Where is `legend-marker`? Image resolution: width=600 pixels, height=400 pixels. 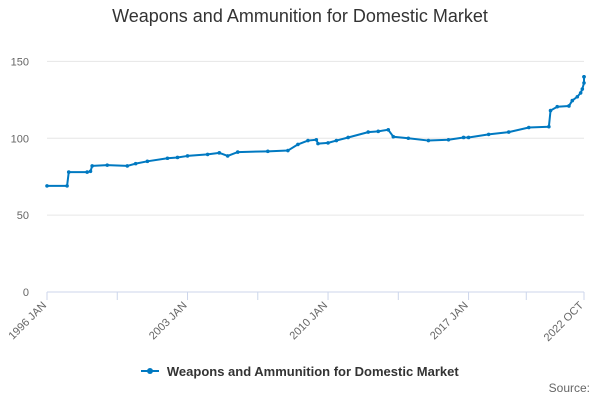 legend-marker is located at coordinates (150, 370).